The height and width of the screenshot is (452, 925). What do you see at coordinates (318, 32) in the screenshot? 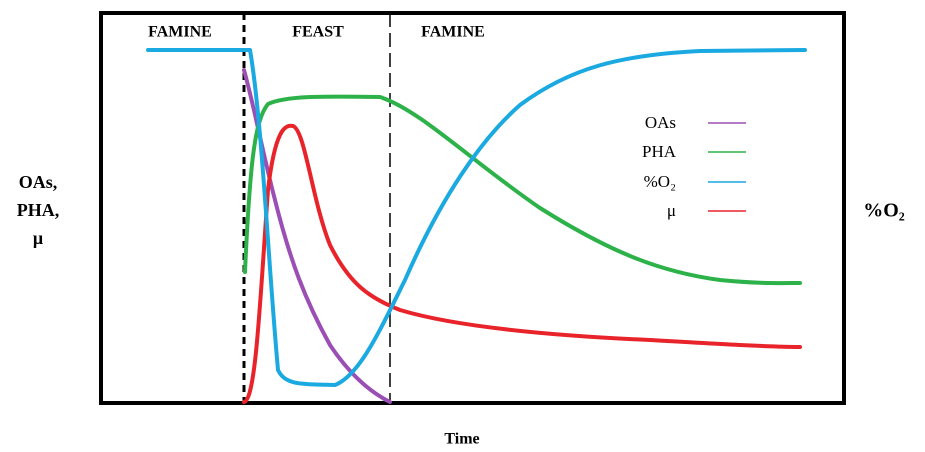
I see `phase-label: FEAST` at bounding box center [318, 32].